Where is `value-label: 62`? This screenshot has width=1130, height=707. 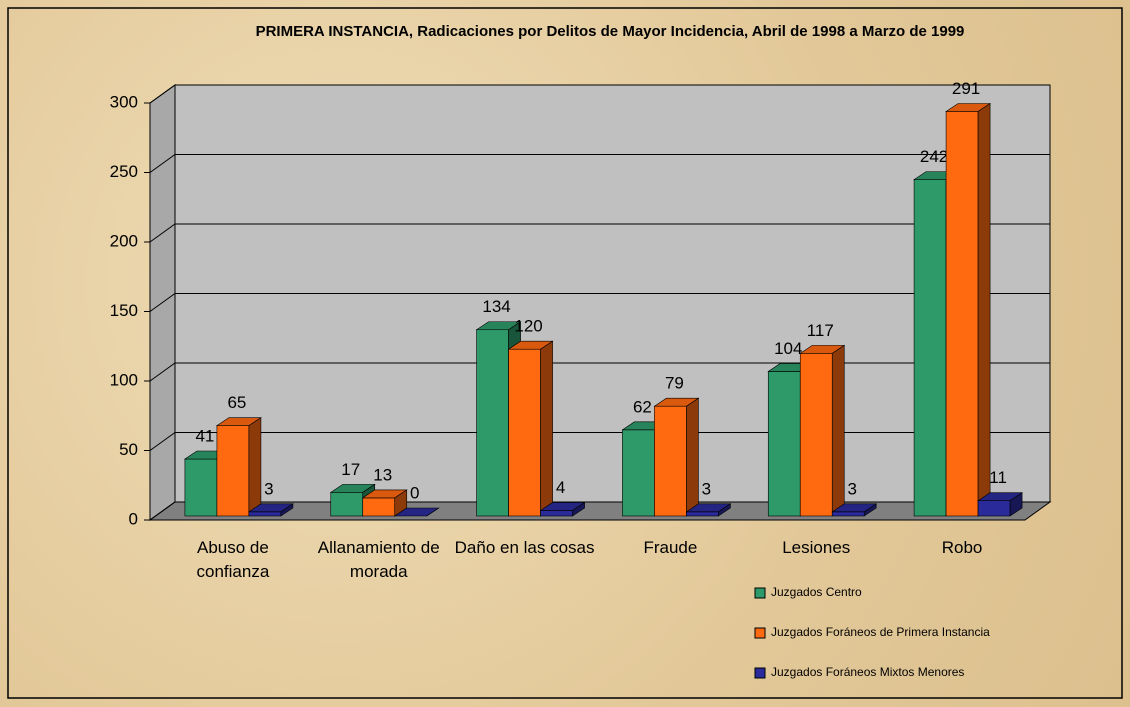
value-label: 62 is located at coordinates (642, 406).